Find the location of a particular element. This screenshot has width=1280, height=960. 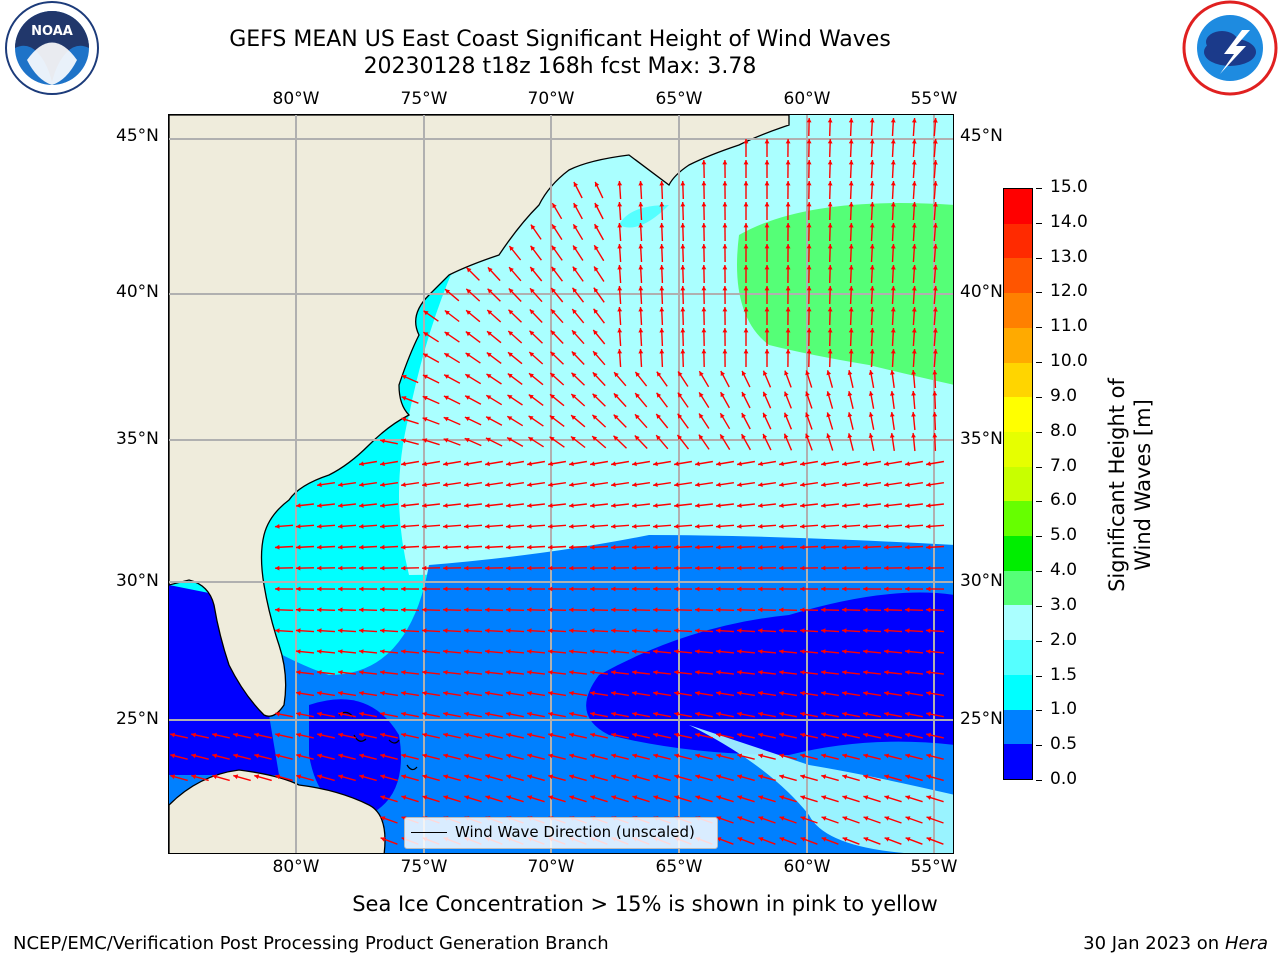

lon-label-top: 60°W is located at coordinates (807, 99).